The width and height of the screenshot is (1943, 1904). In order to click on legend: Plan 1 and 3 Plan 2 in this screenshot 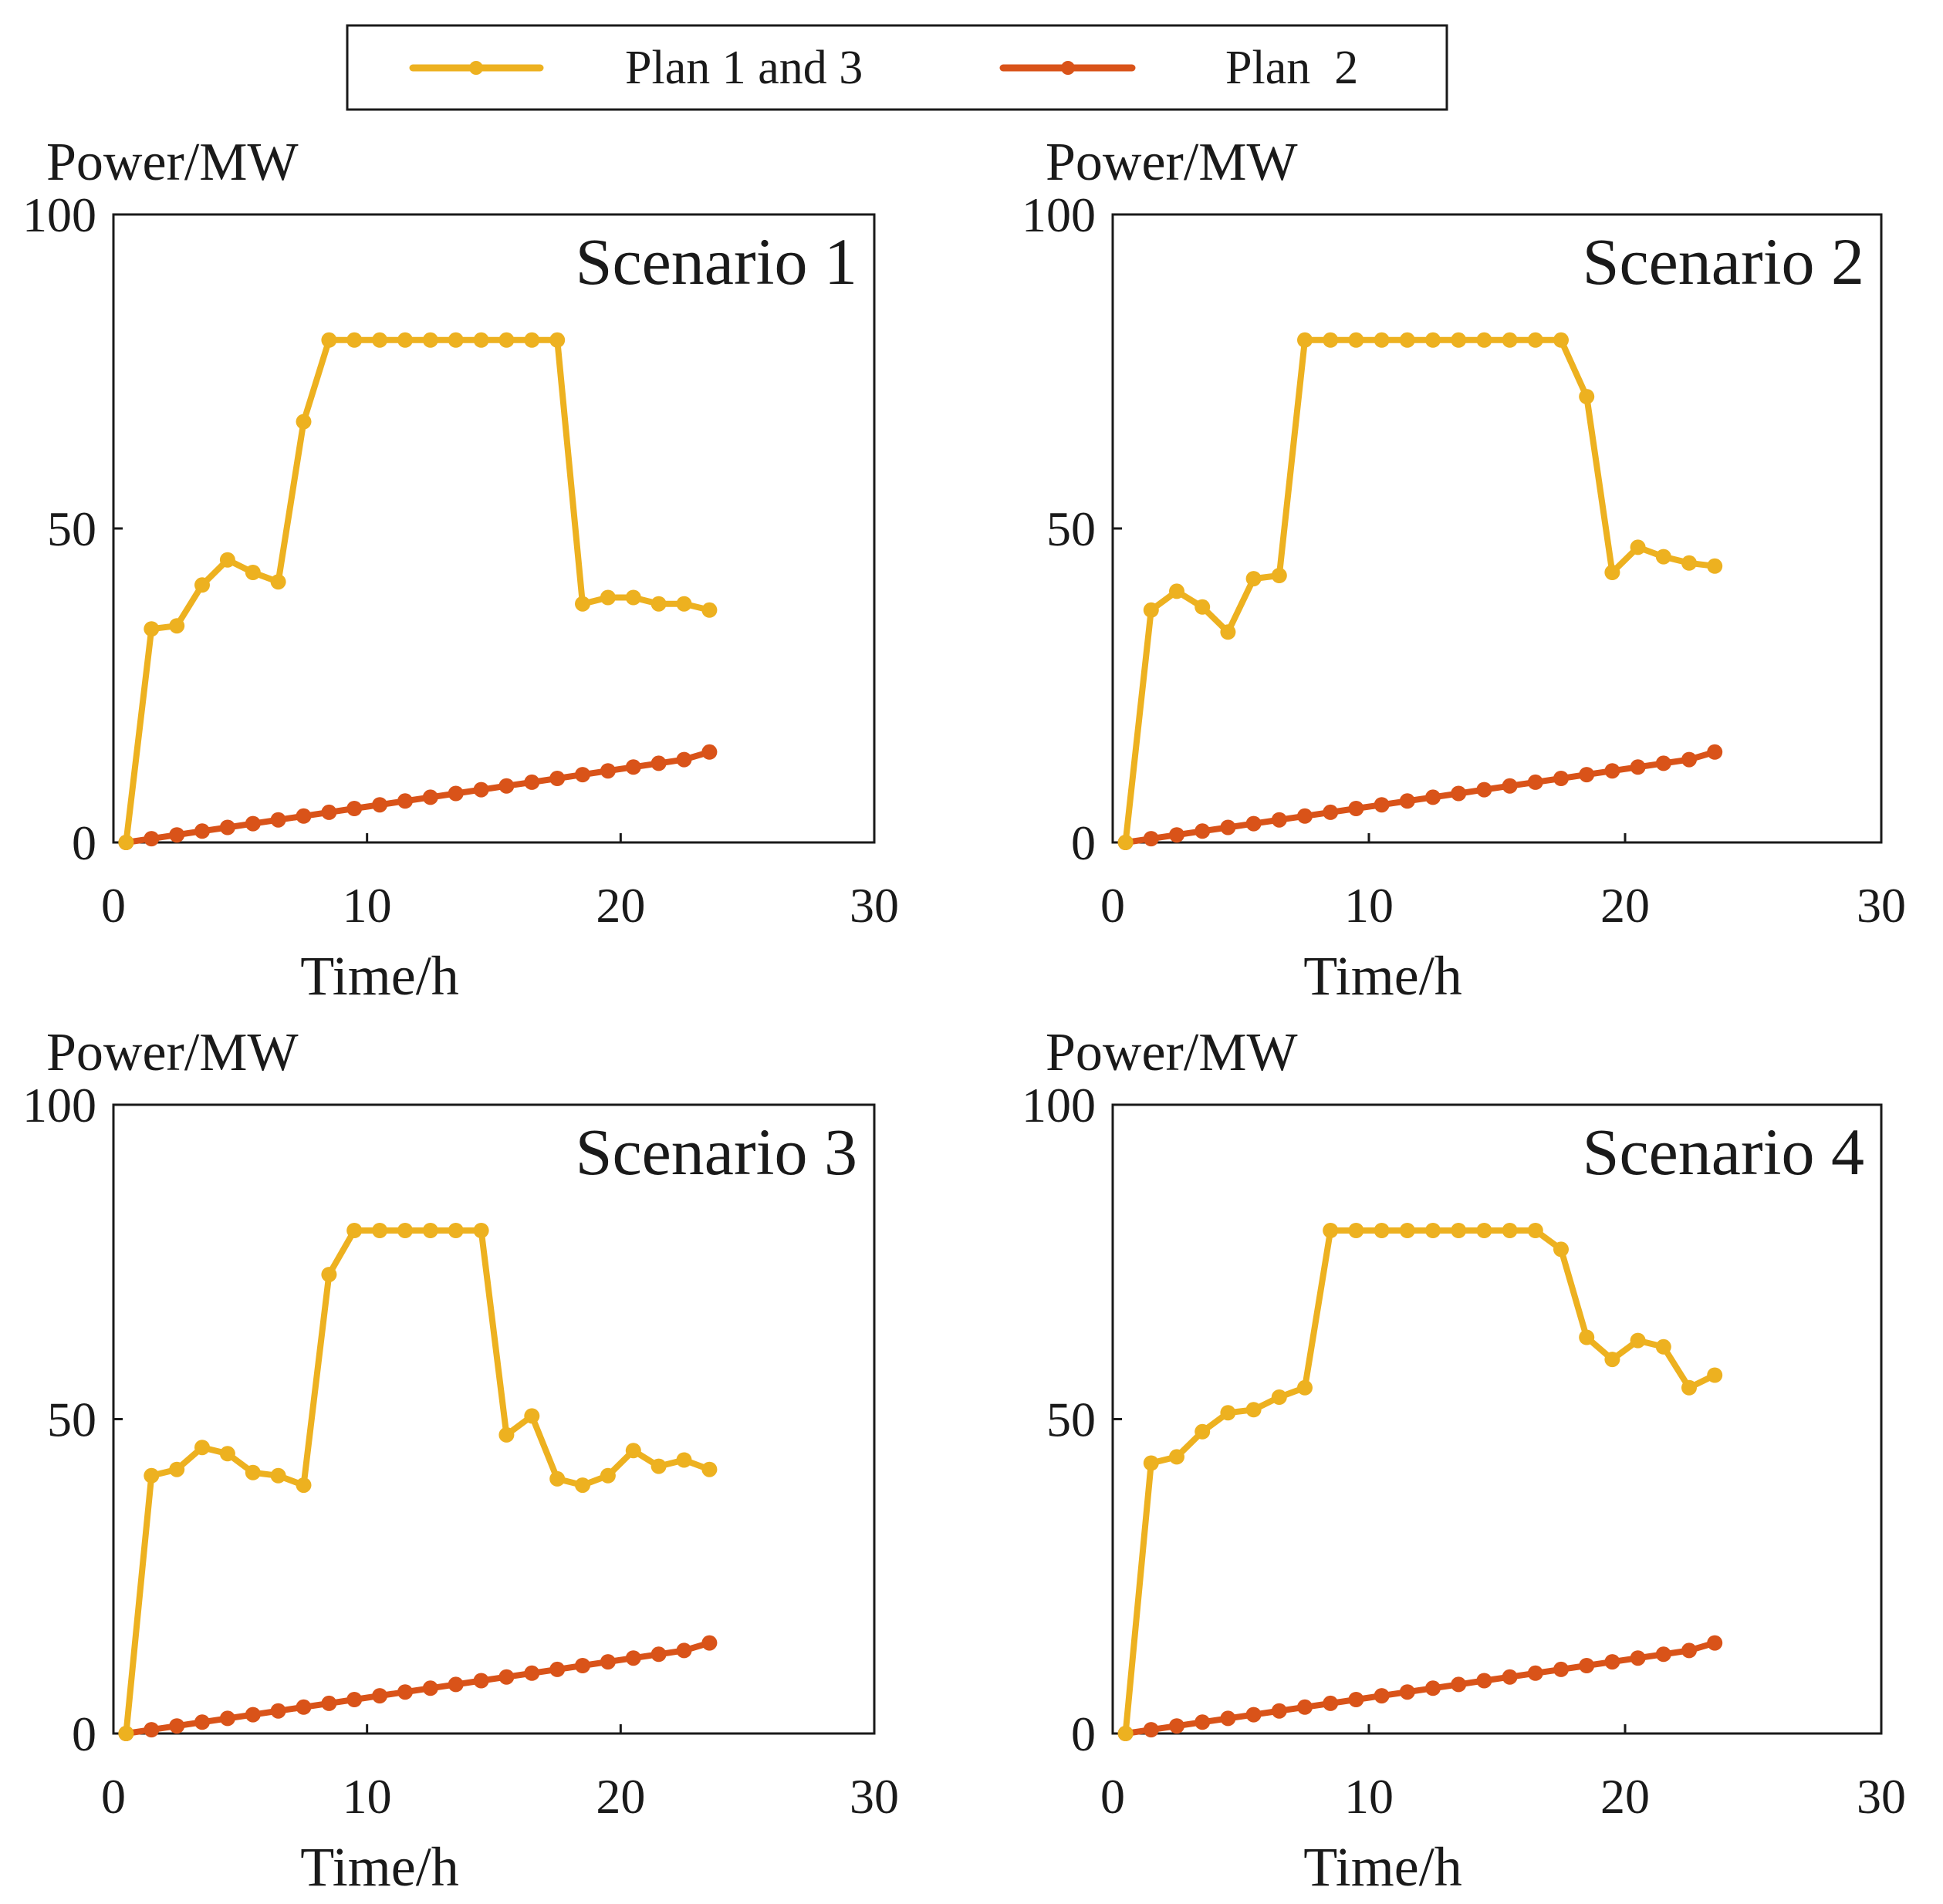, I will do `click(897, 67)`.